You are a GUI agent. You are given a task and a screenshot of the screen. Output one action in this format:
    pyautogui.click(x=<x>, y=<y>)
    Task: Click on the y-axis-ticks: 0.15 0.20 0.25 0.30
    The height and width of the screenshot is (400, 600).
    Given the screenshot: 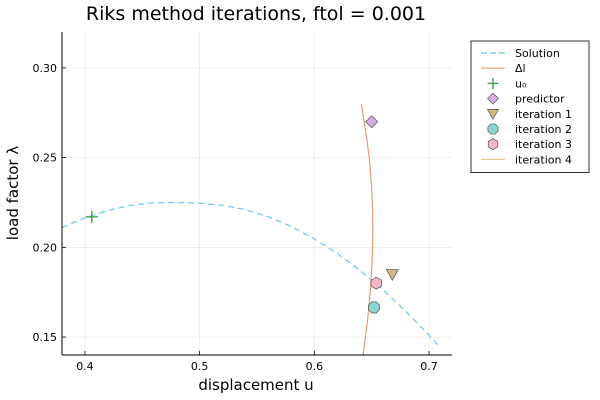 What is the action you would take?
    pyautogui.click(x=49, y=203)
    